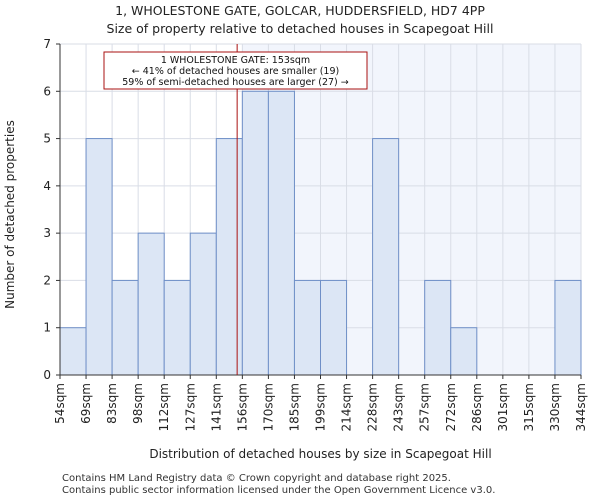 The height and width of the screenshot is (500, 600). I want to click on y-tick-label: 0, so click(47, 375).